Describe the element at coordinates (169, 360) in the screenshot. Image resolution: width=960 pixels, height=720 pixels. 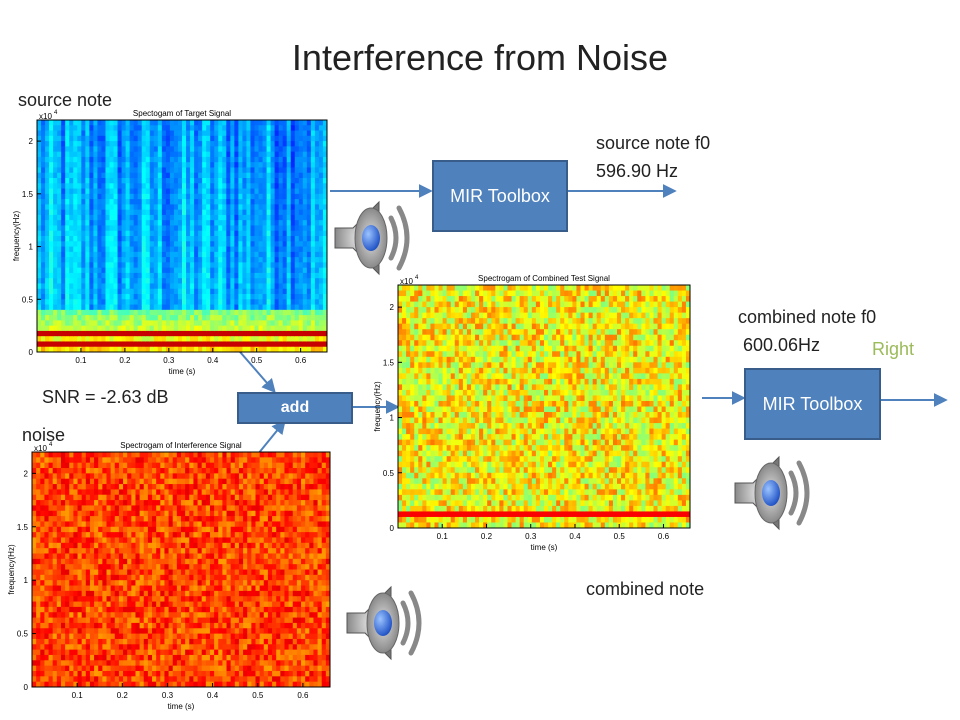
I see `x-tick-label: 0.3` at that location.